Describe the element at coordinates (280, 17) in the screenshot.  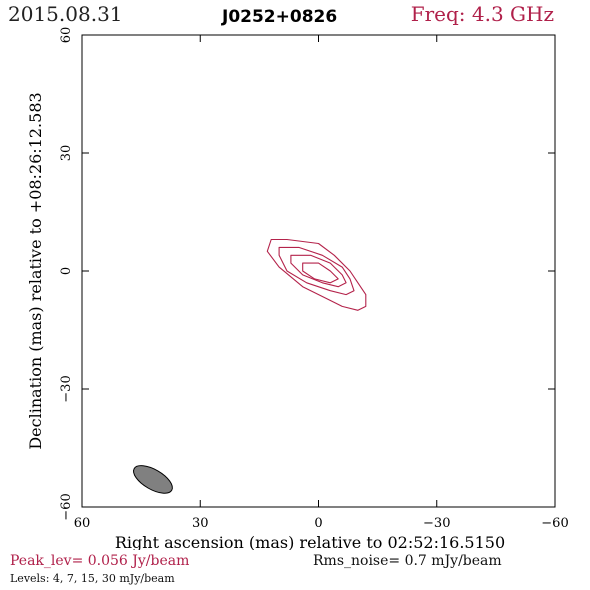
I see `source-name: J0252+0826` at that location.